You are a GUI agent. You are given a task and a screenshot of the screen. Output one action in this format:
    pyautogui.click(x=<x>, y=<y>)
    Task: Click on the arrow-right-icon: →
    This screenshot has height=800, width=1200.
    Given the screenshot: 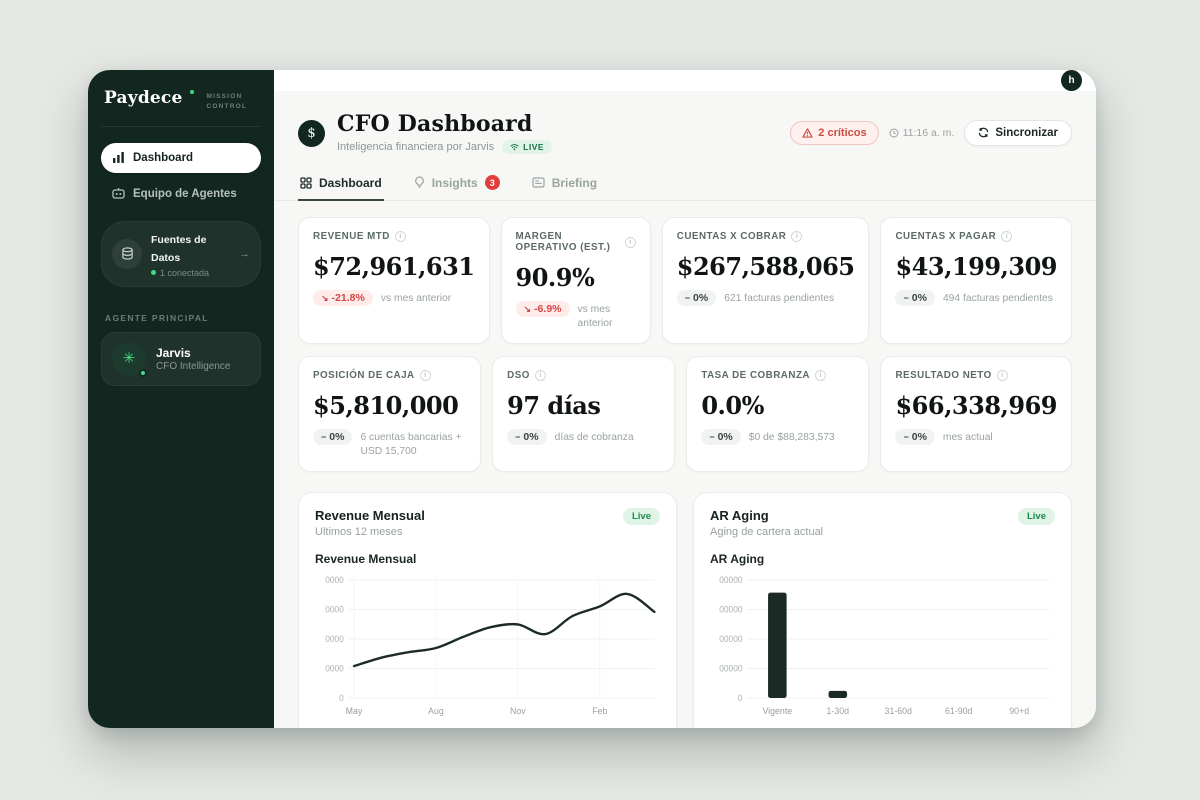 What is the action you would take?
    pyautogui.click(x=244, y=253)
    